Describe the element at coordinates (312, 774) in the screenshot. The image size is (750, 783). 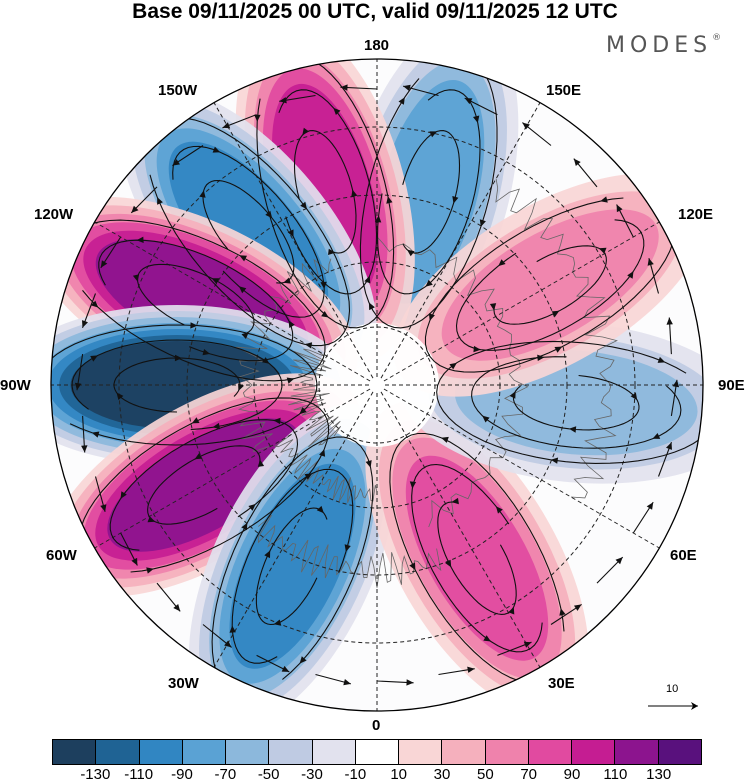
I see `colorbar-tick-label: -30` at that location.